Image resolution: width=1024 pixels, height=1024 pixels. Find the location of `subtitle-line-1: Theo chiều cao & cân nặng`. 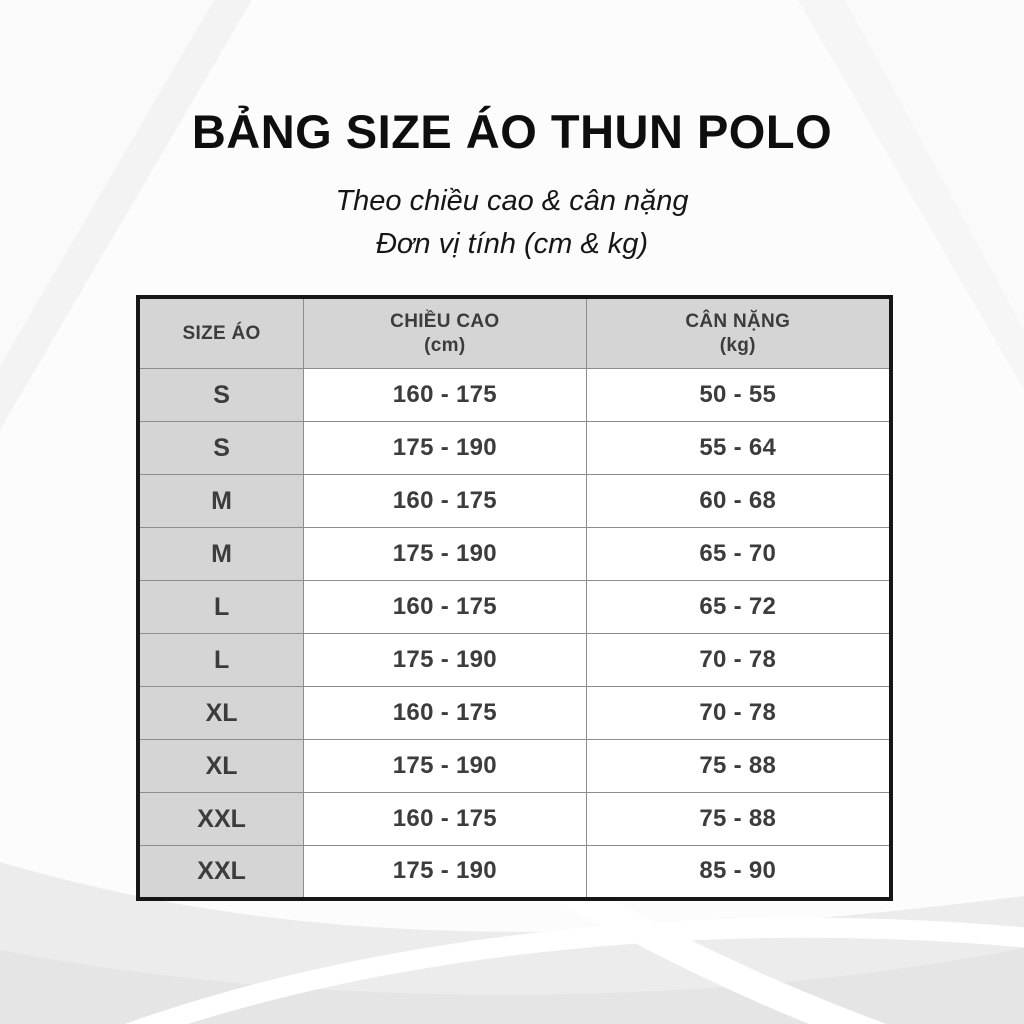

subtitle-line-1: Theo chiều cao & cân nặng is located at coordinates (512, 201).